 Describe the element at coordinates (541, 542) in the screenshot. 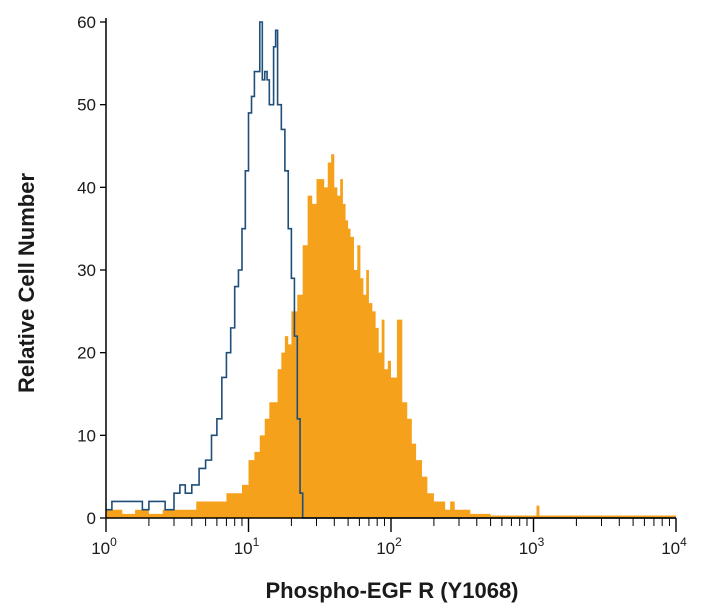

I see `x-tick-exponent: 3` at that location.